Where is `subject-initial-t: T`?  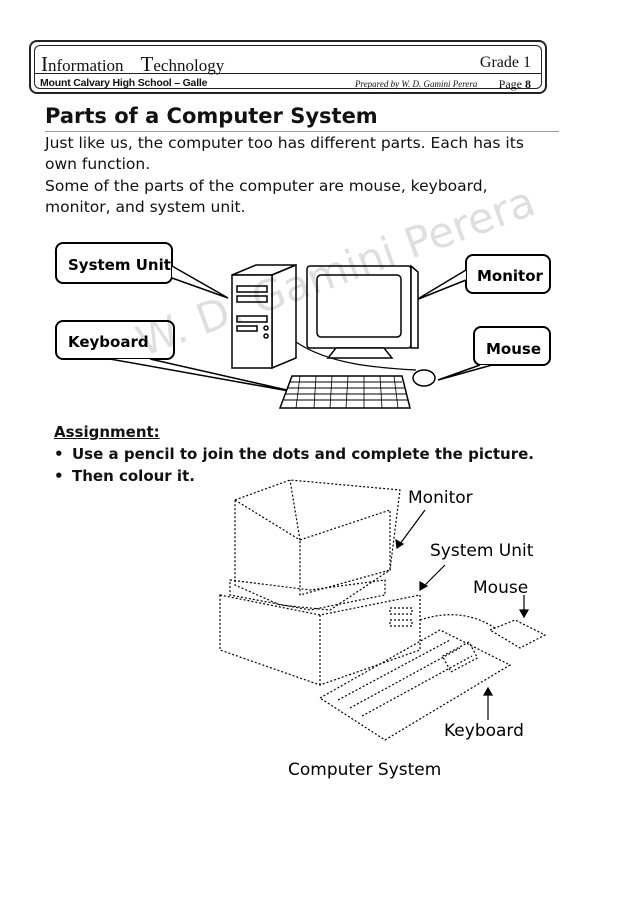
subject-initial-t: T is located at coordinates (147, 64).